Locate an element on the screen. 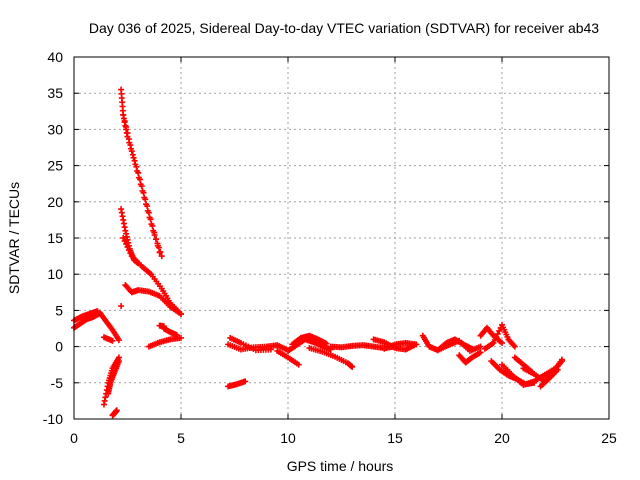  y-tick-label: 5 is located at coordinates (59, 310).